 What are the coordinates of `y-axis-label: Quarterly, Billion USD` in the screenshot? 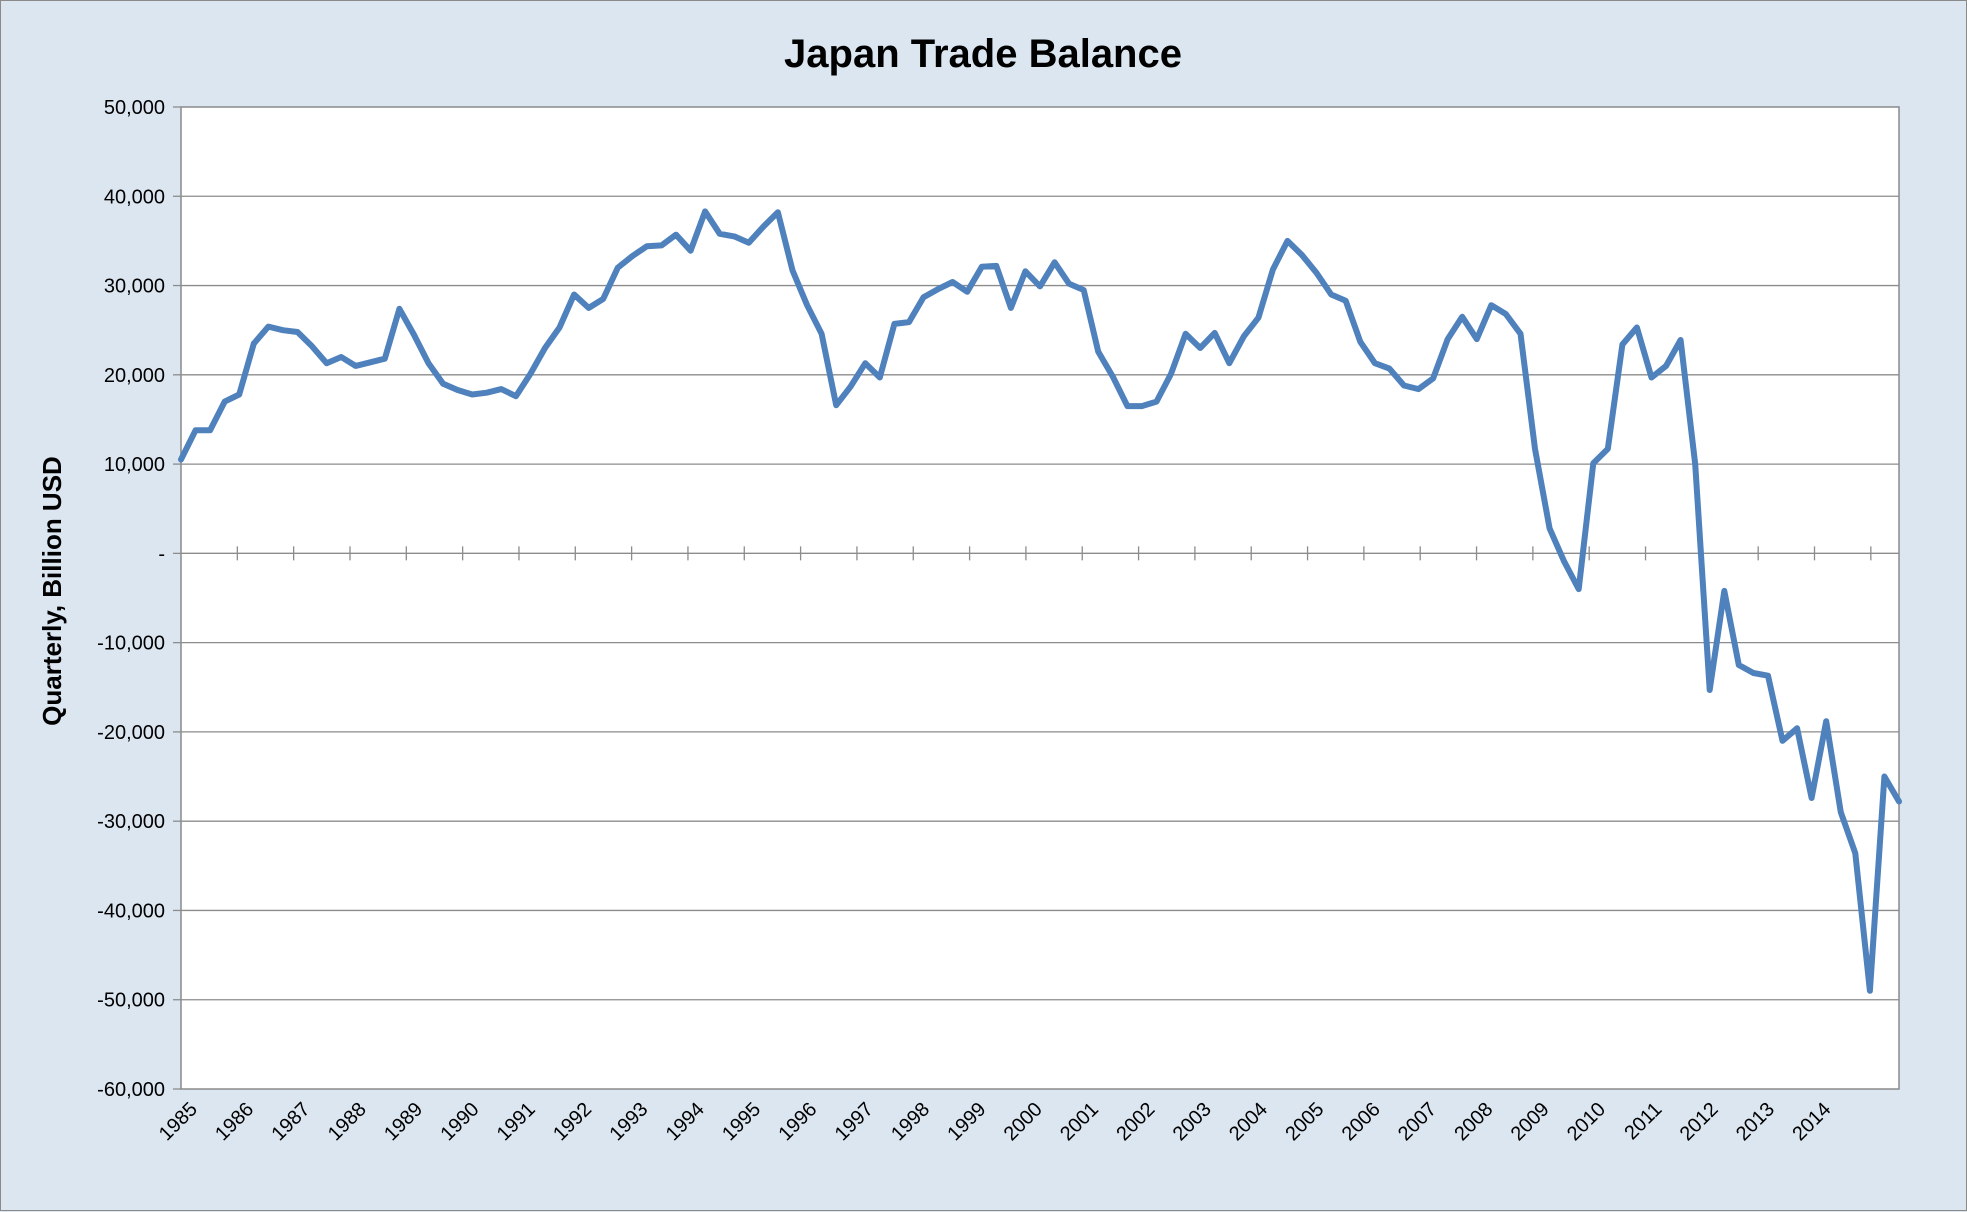 It's located at (52, 591).